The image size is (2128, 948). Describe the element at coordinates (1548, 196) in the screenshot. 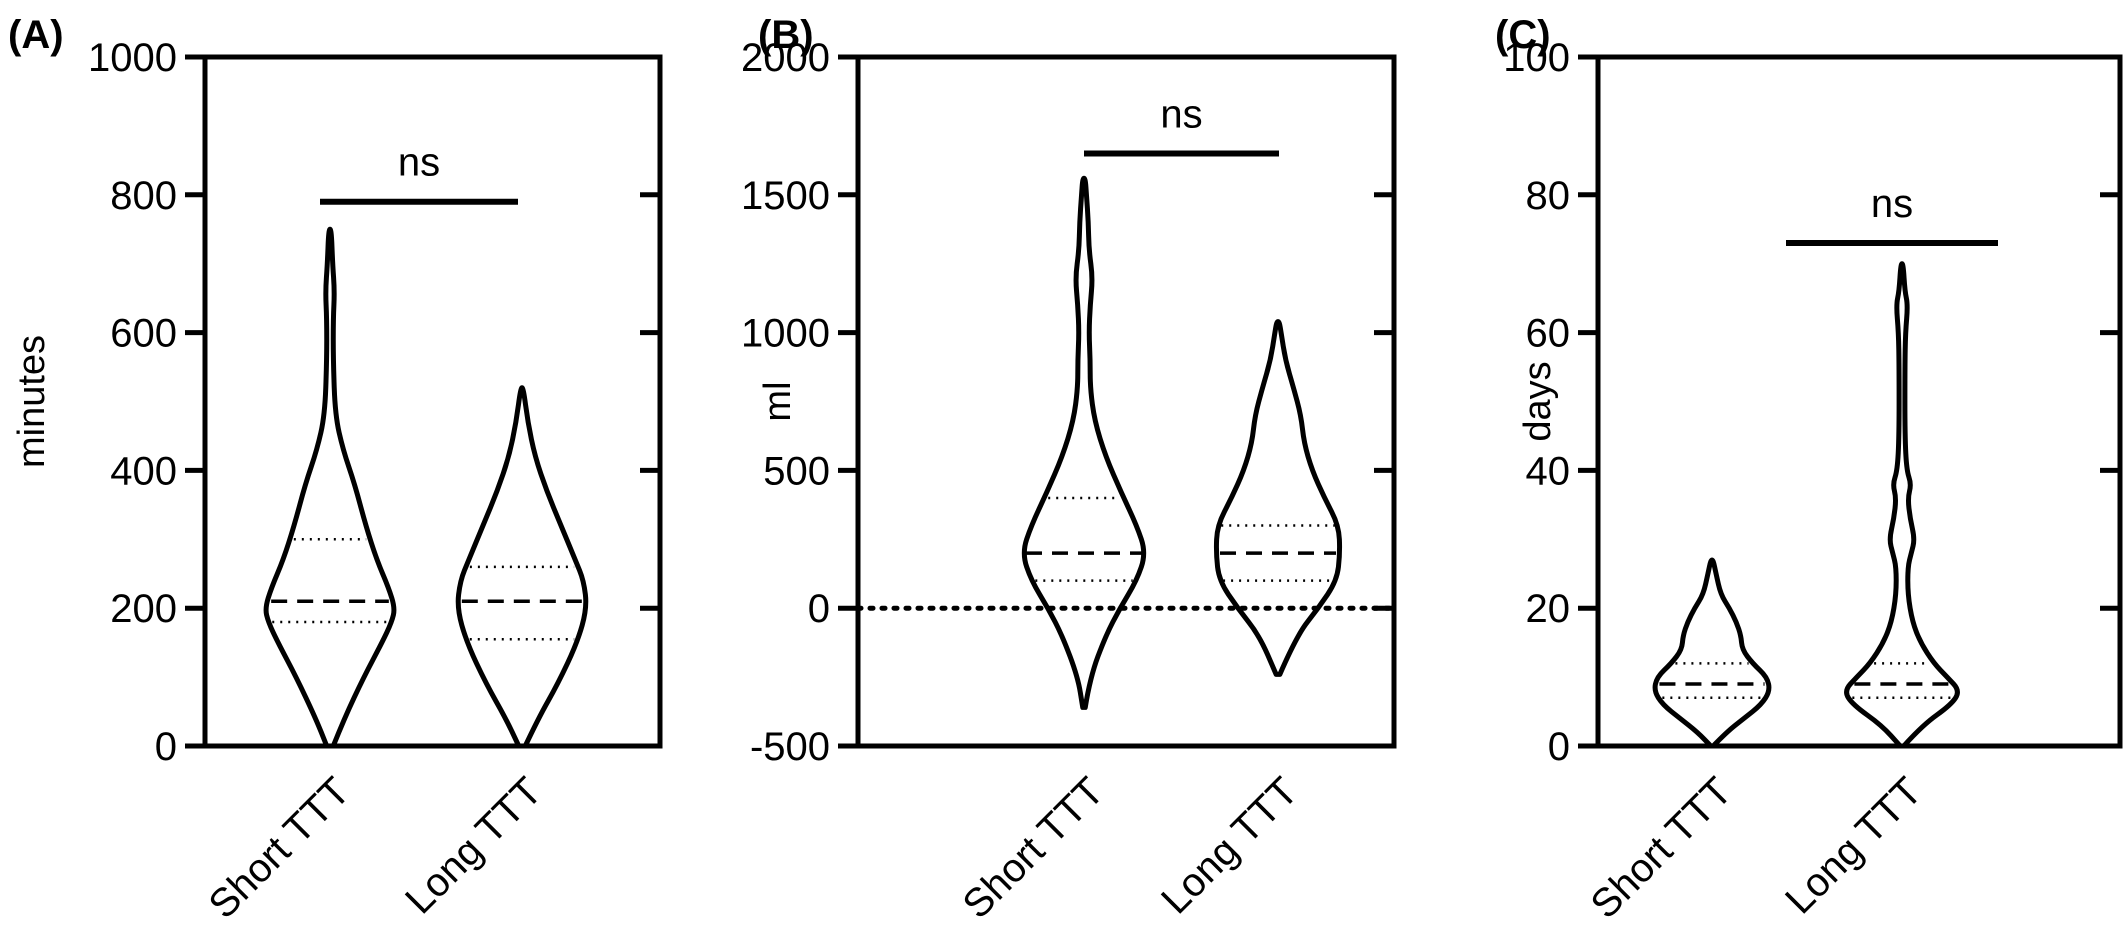

I see `y-tick-label: 80` at that location.